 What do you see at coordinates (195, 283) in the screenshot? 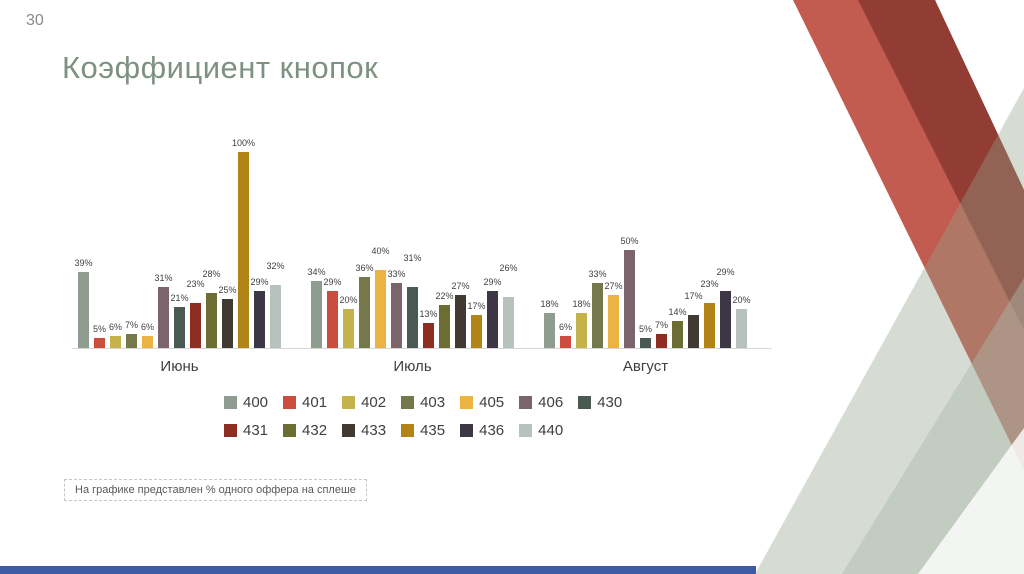
I see `bar-value-label: 23%` at bounding box center [195, 283].